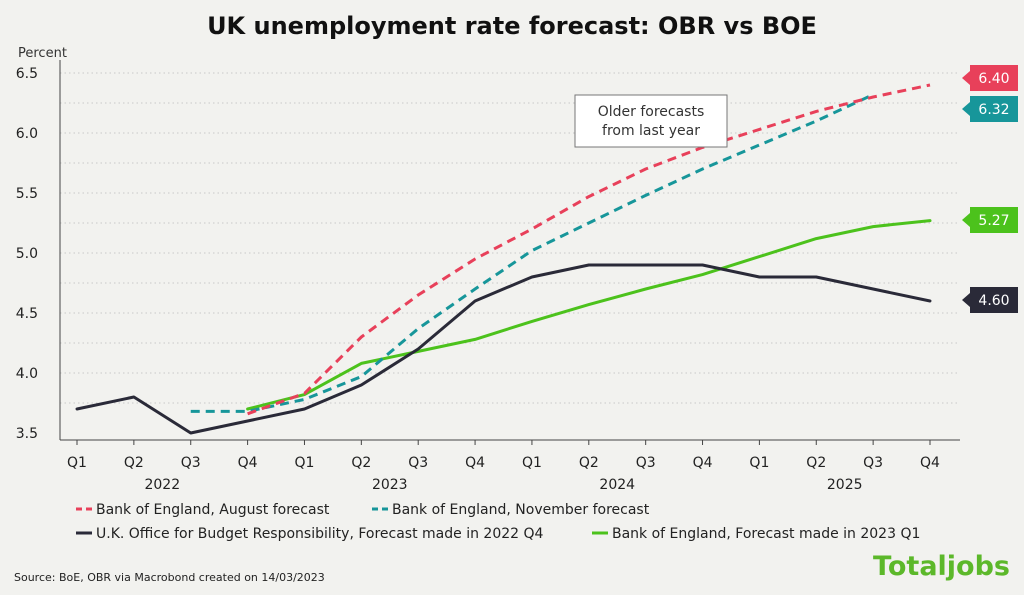  Describe the element at coordinates (27, 434) in the screenshot. I see `y-tick-label: 3.5` at that location.